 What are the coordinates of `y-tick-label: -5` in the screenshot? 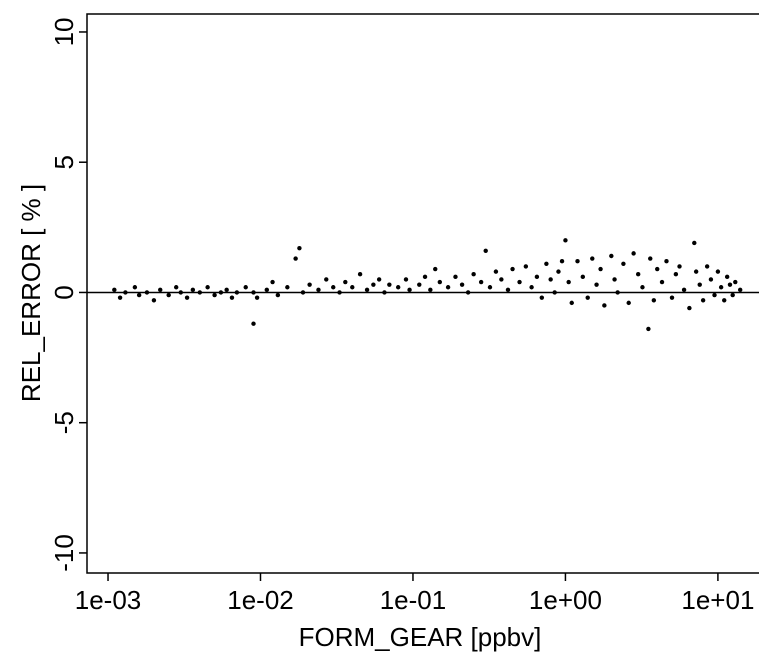 It's located at (64, 422).